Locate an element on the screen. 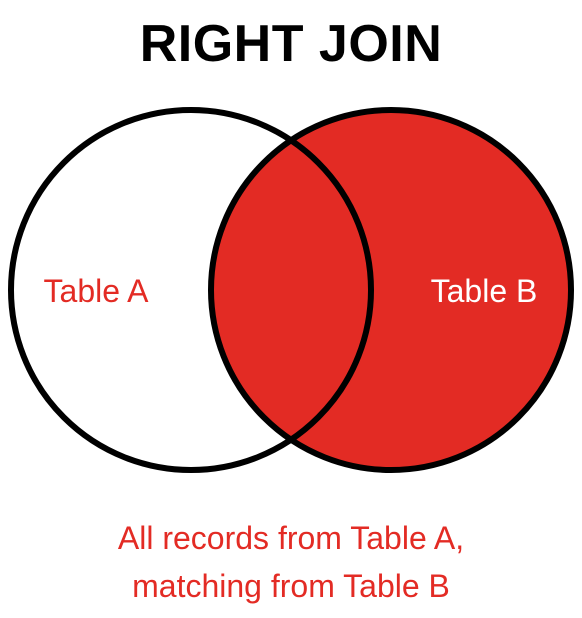 This screenshot has height=618, width=582. table-a-label: Table A is located at coordinates (97, 291).